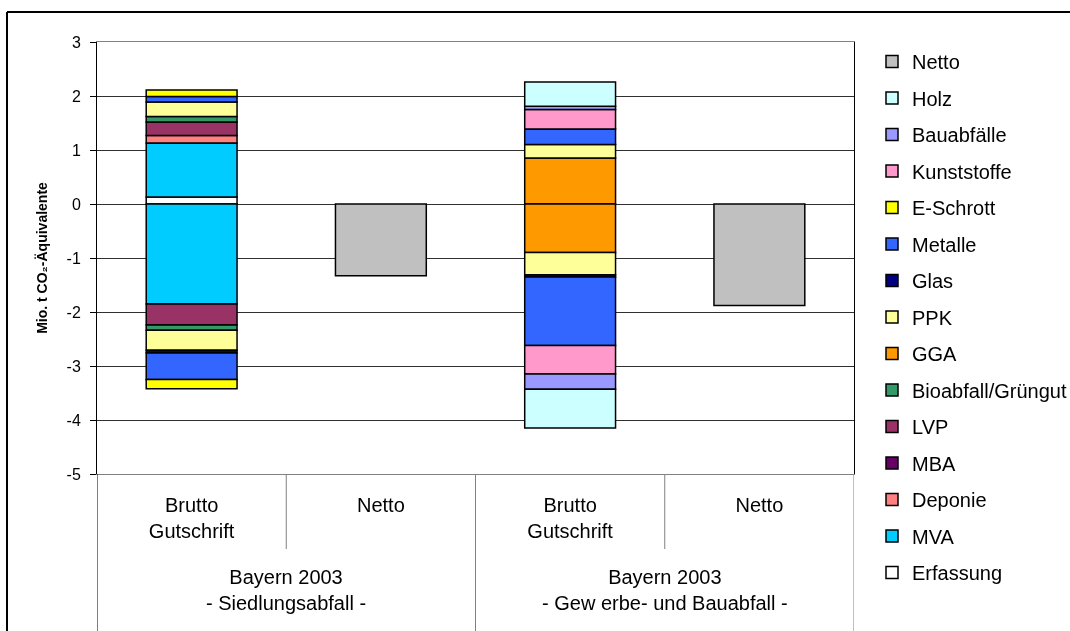 Image resolution: width=1070 pixels, height=631 pixels. What do you see at coordinates (73, 420) in the screenshot?
I see `y-tick-label: -4` at bounding box center [73, 420].